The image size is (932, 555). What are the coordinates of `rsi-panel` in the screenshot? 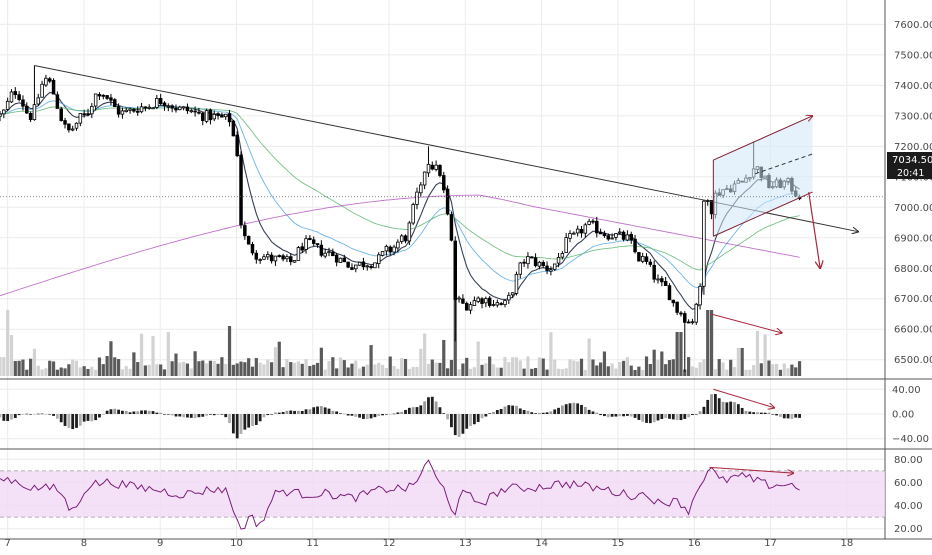 It's located at (442, 494).